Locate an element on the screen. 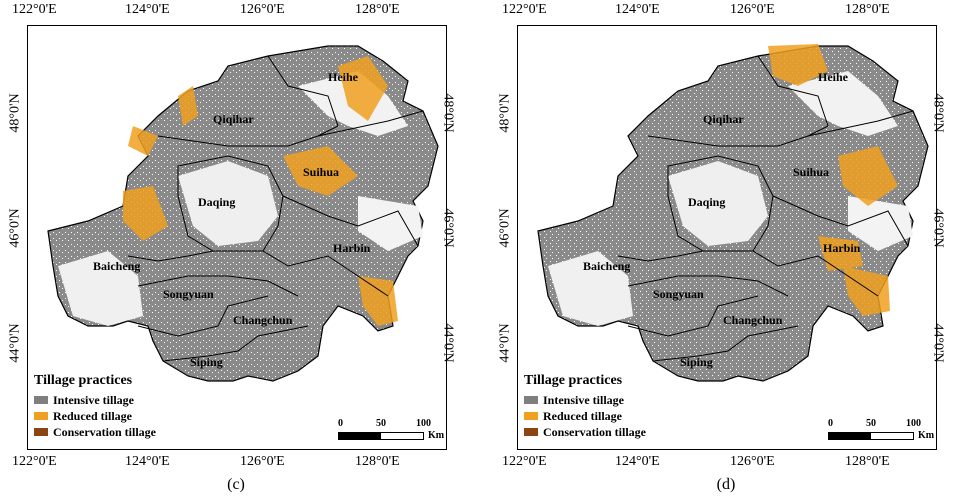 Image resolution: width=966 pixels, height=502 pixels. panel-caption: (c) is located at coordinates (236, 484).